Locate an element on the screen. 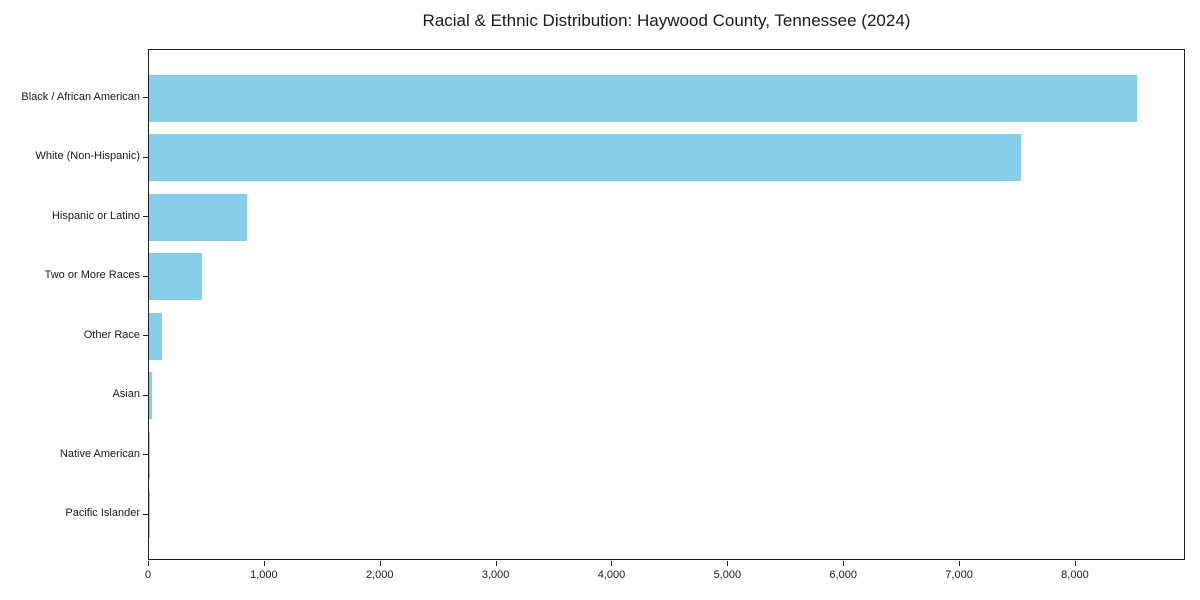 The width and height of the screenshot is (1200, 600). y-tick-label: Two or More Races is located at coordinates (92, 275).